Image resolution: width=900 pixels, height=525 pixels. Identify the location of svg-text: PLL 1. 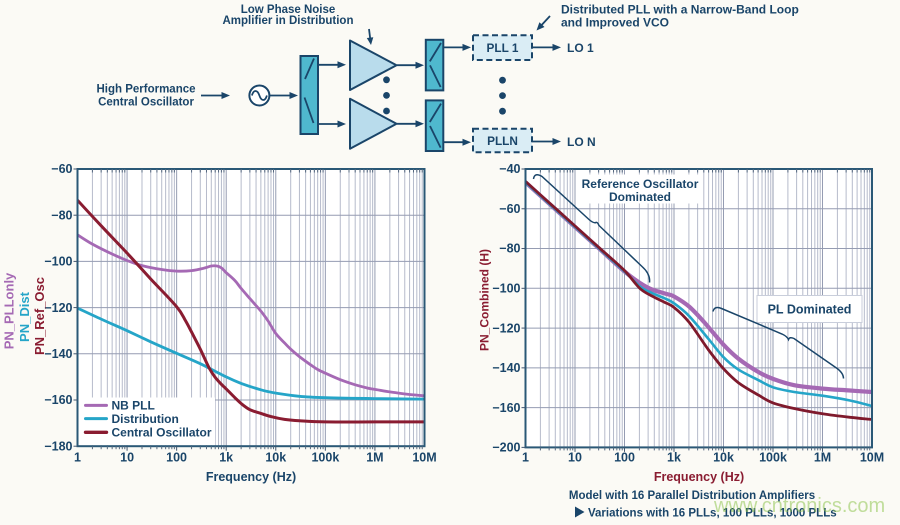
(503, 48).